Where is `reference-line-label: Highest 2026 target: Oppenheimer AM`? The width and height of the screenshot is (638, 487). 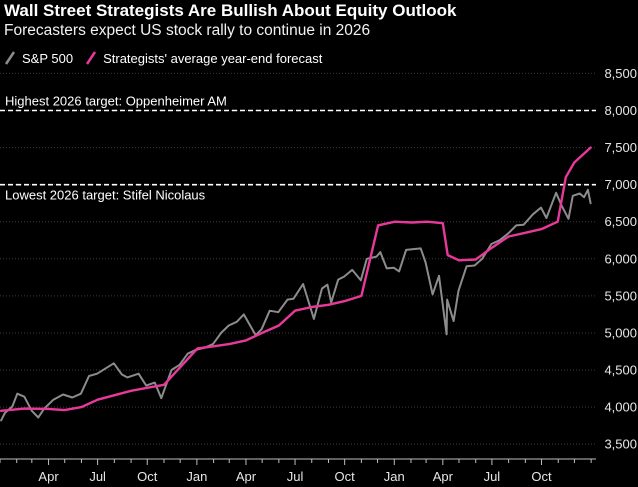
reference-line-label: Highest 2026 target: Oppenheimer AM is located at coordinates (116, 100).